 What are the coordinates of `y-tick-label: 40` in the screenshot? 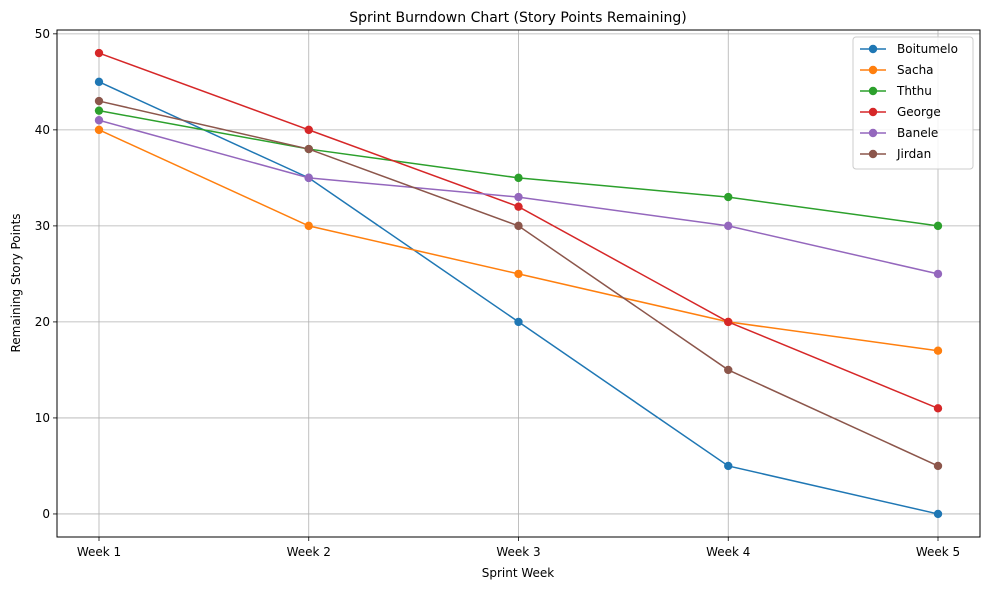 It's located at (42, 130).